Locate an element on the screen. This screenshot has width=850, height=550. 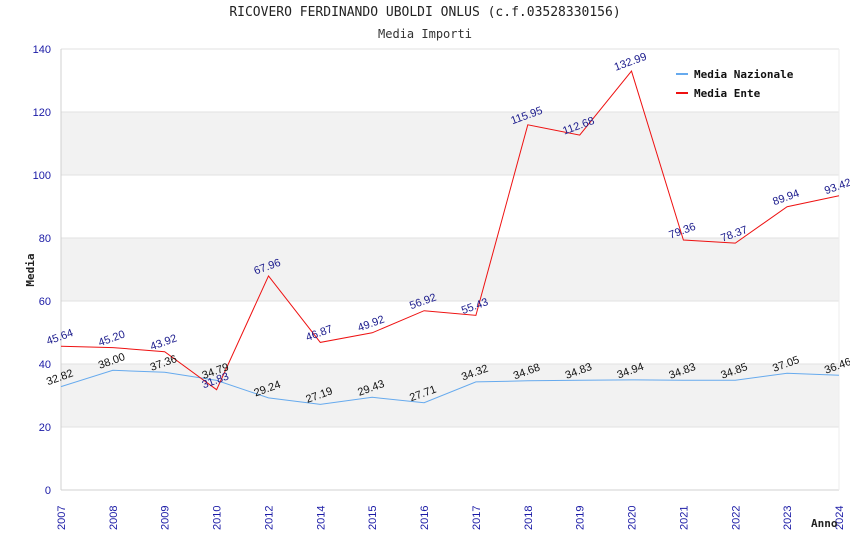
y-tick-label: 20 is located at coordinates (45, 428).